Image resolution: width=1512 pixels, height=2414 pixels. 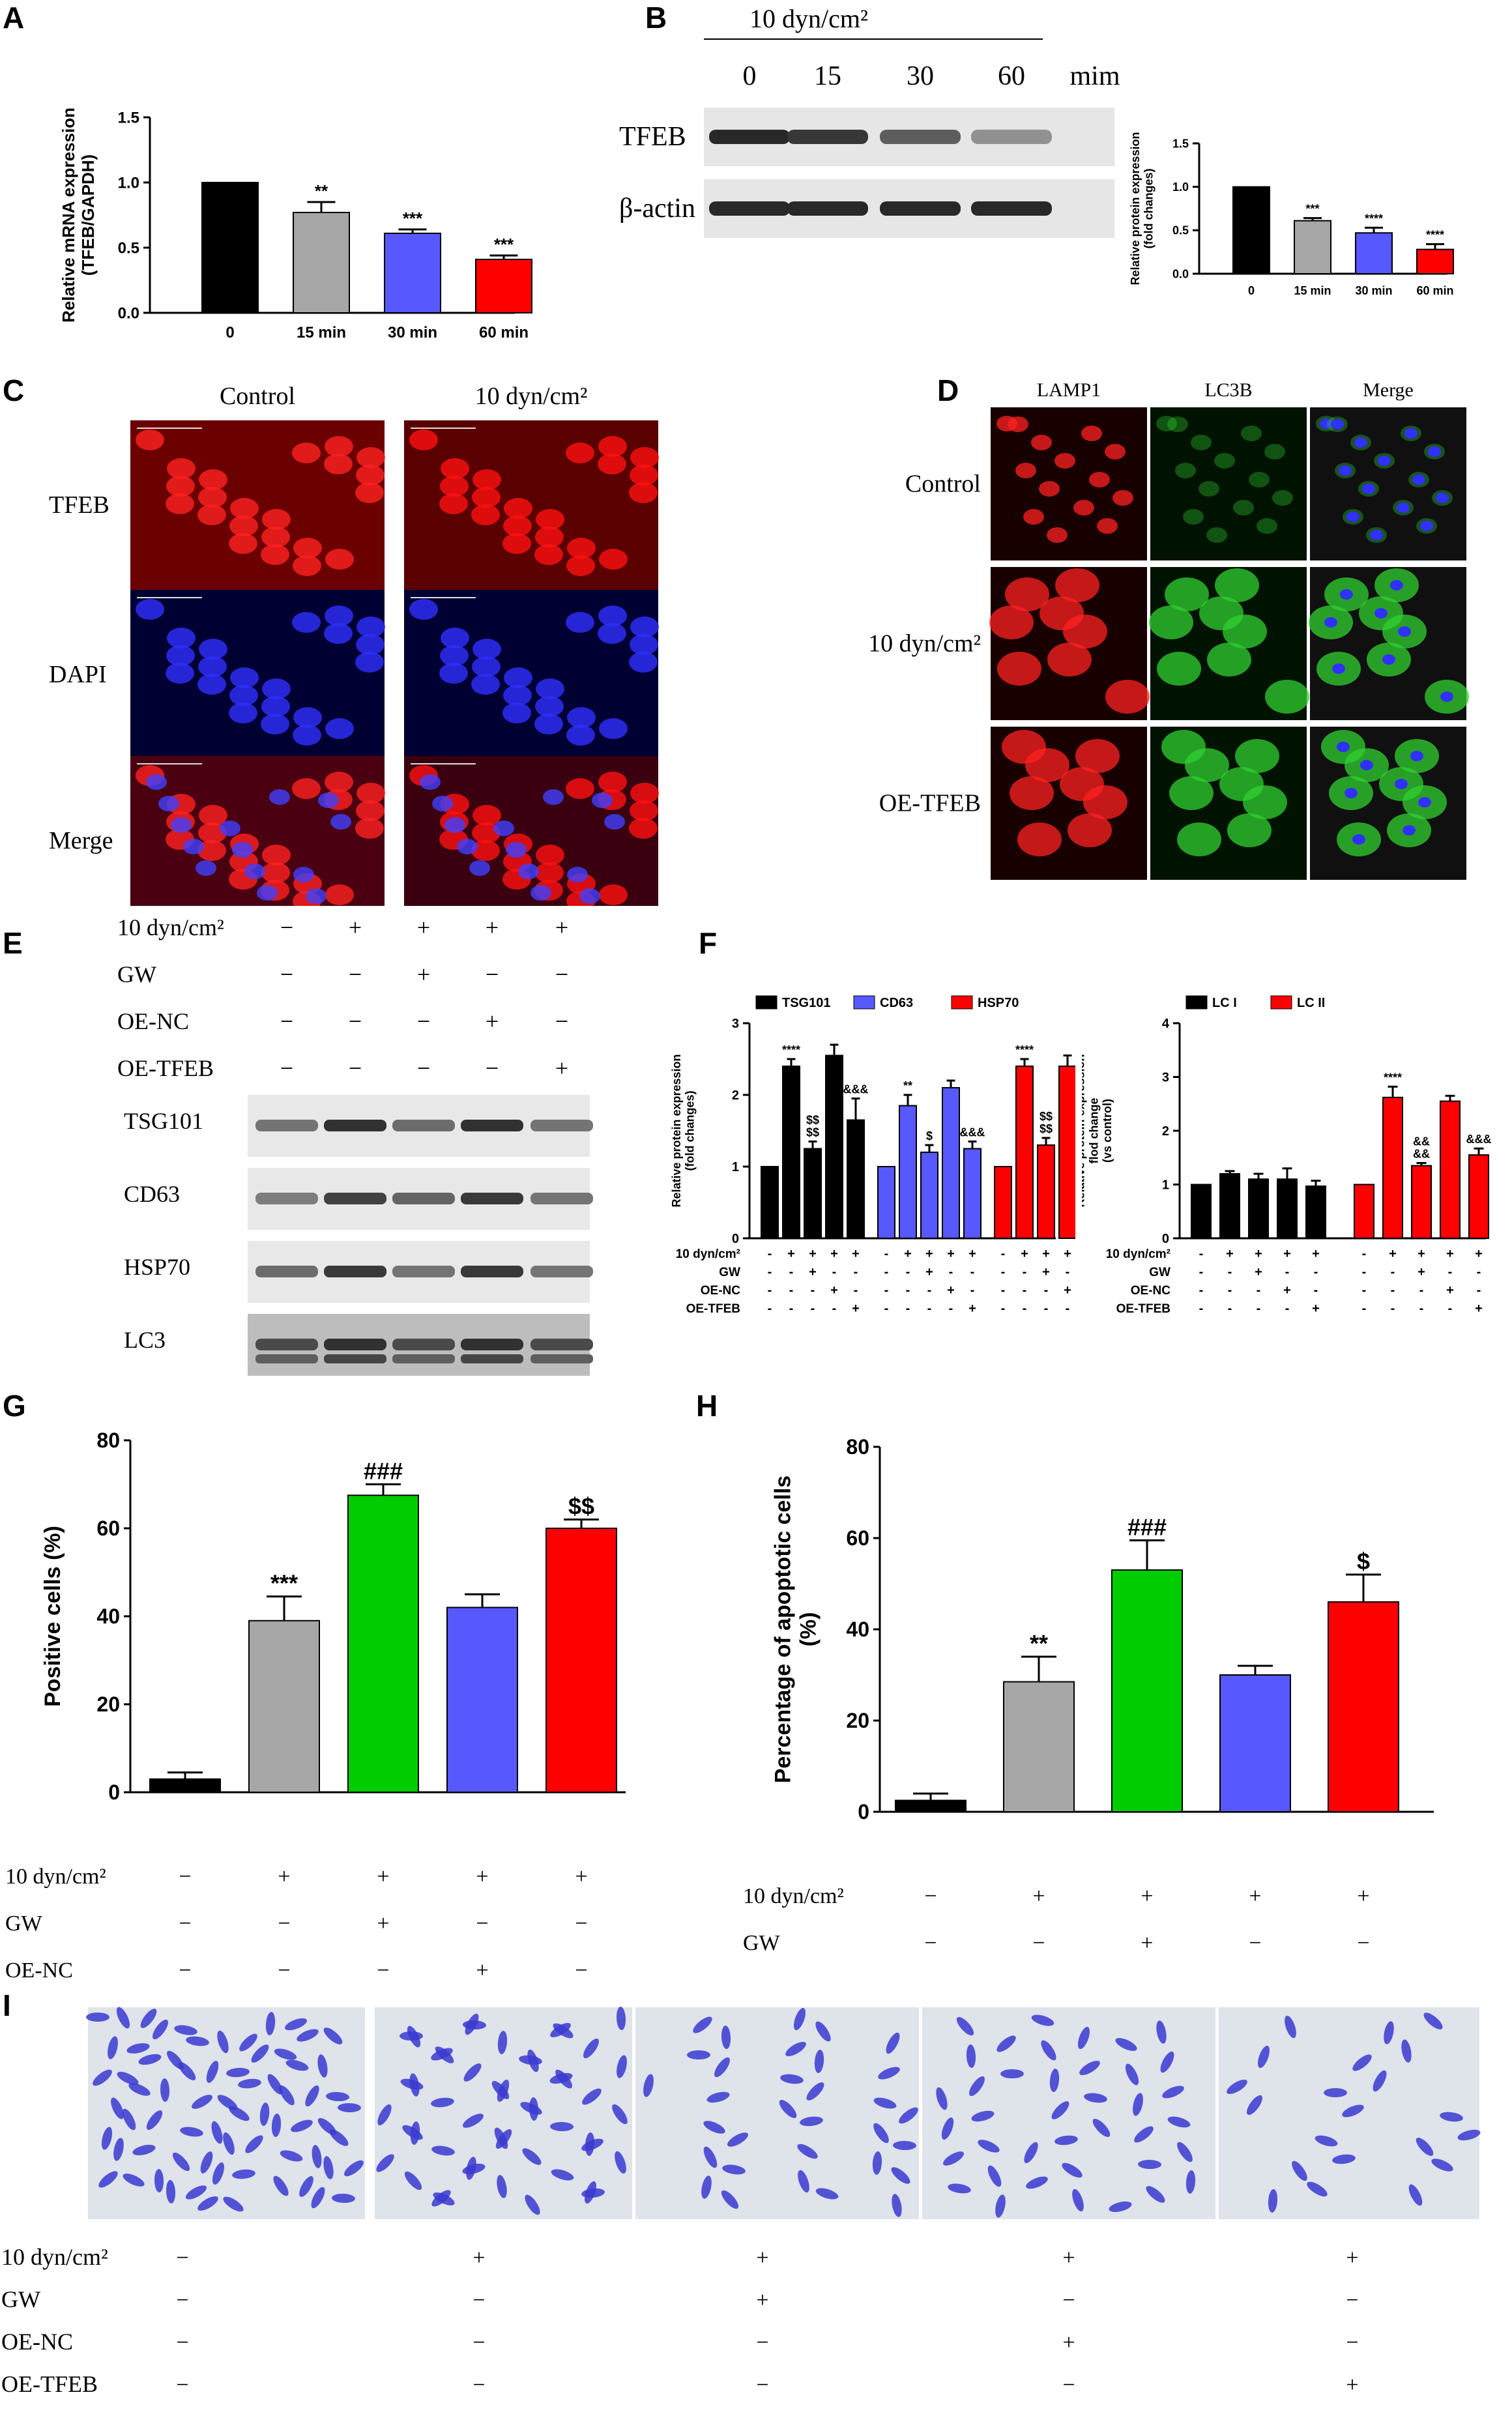 I want to click on bar-hsp70, so click(x=1066, y=1152).